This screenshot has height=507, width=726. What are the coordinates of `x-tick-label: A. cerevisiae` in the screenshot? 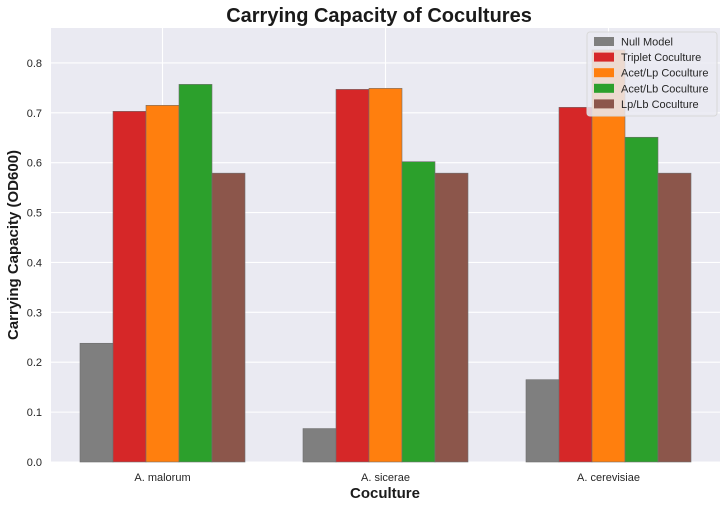 It's located at (608, 478).